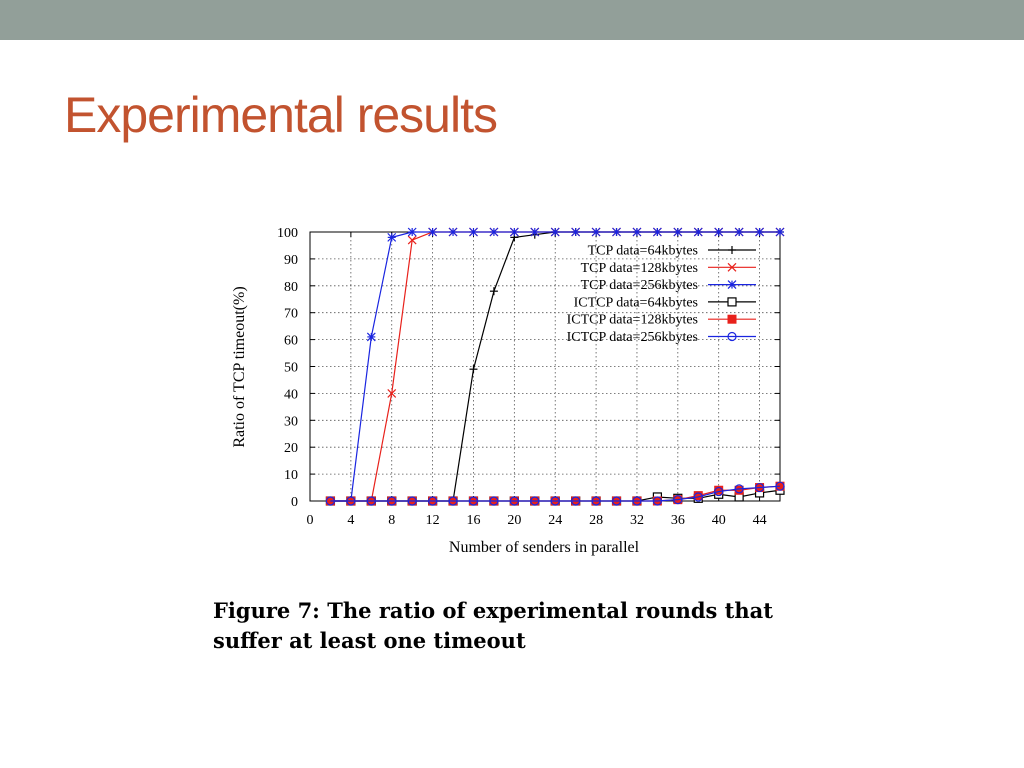 This screenshot has width=1024, height=768. Describe the element at coordinates (281, 115) in the screenshot. I see `slide-title: Experimental results` at that location.